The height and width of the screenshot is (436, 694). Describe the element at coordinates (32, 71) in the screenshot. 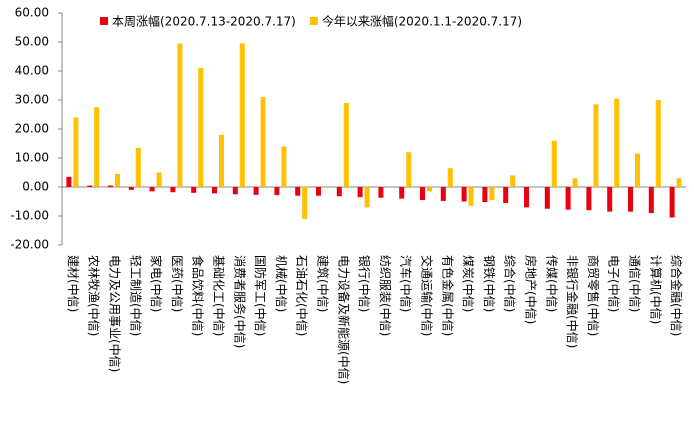

I see `y-tick-label: 40.00` at that location.